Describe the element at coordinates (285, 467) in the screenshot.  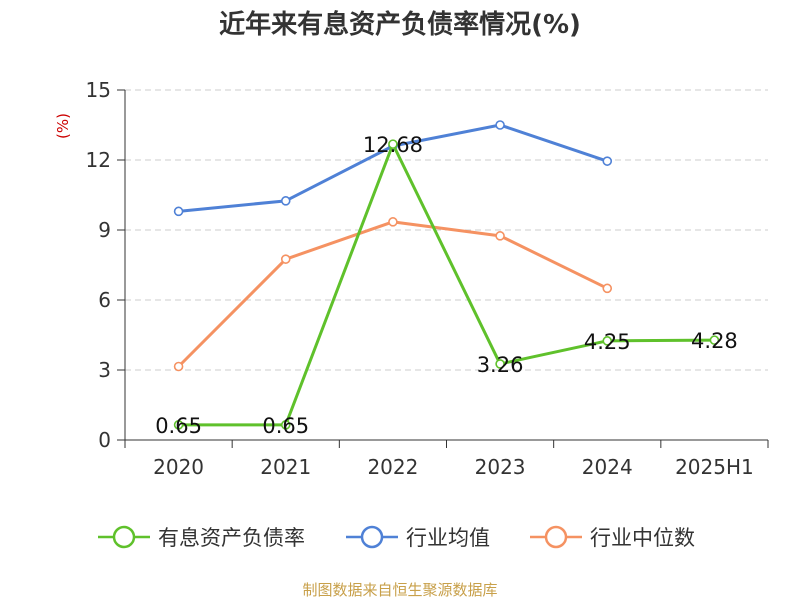
I see `x-tick-label: 2021` at that location.